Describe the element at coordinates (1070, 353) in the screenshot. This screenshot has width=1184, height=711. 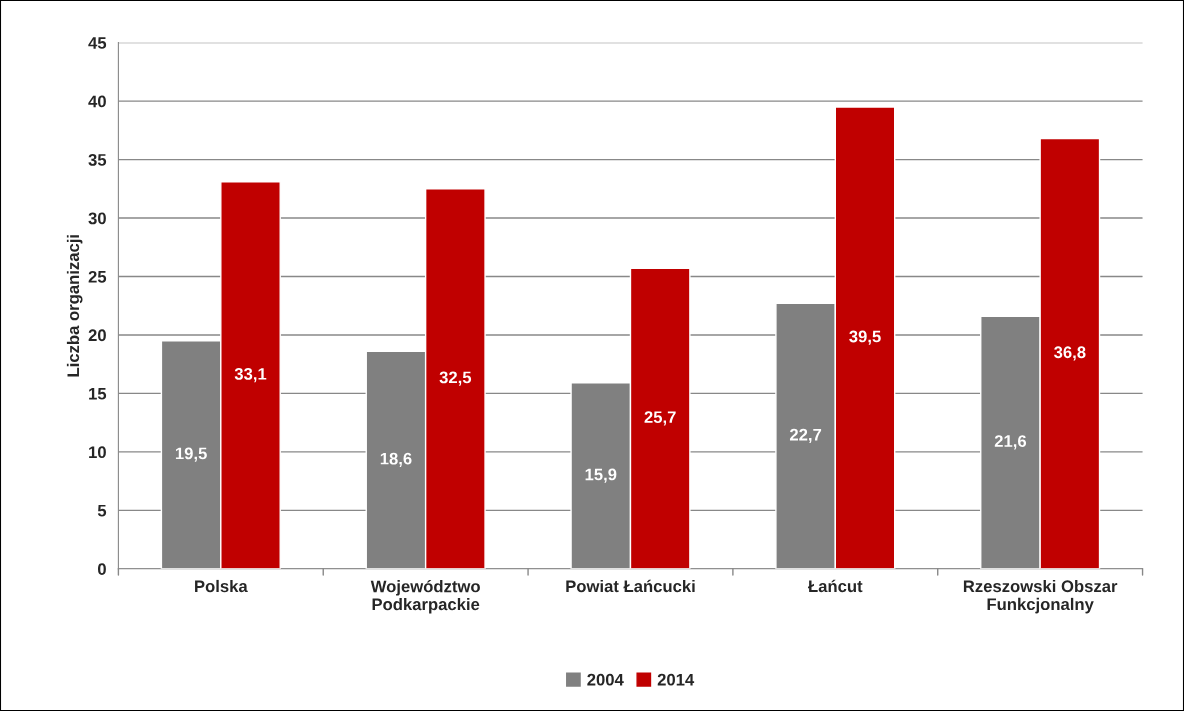
I see `data-label: 36,8` at that location.